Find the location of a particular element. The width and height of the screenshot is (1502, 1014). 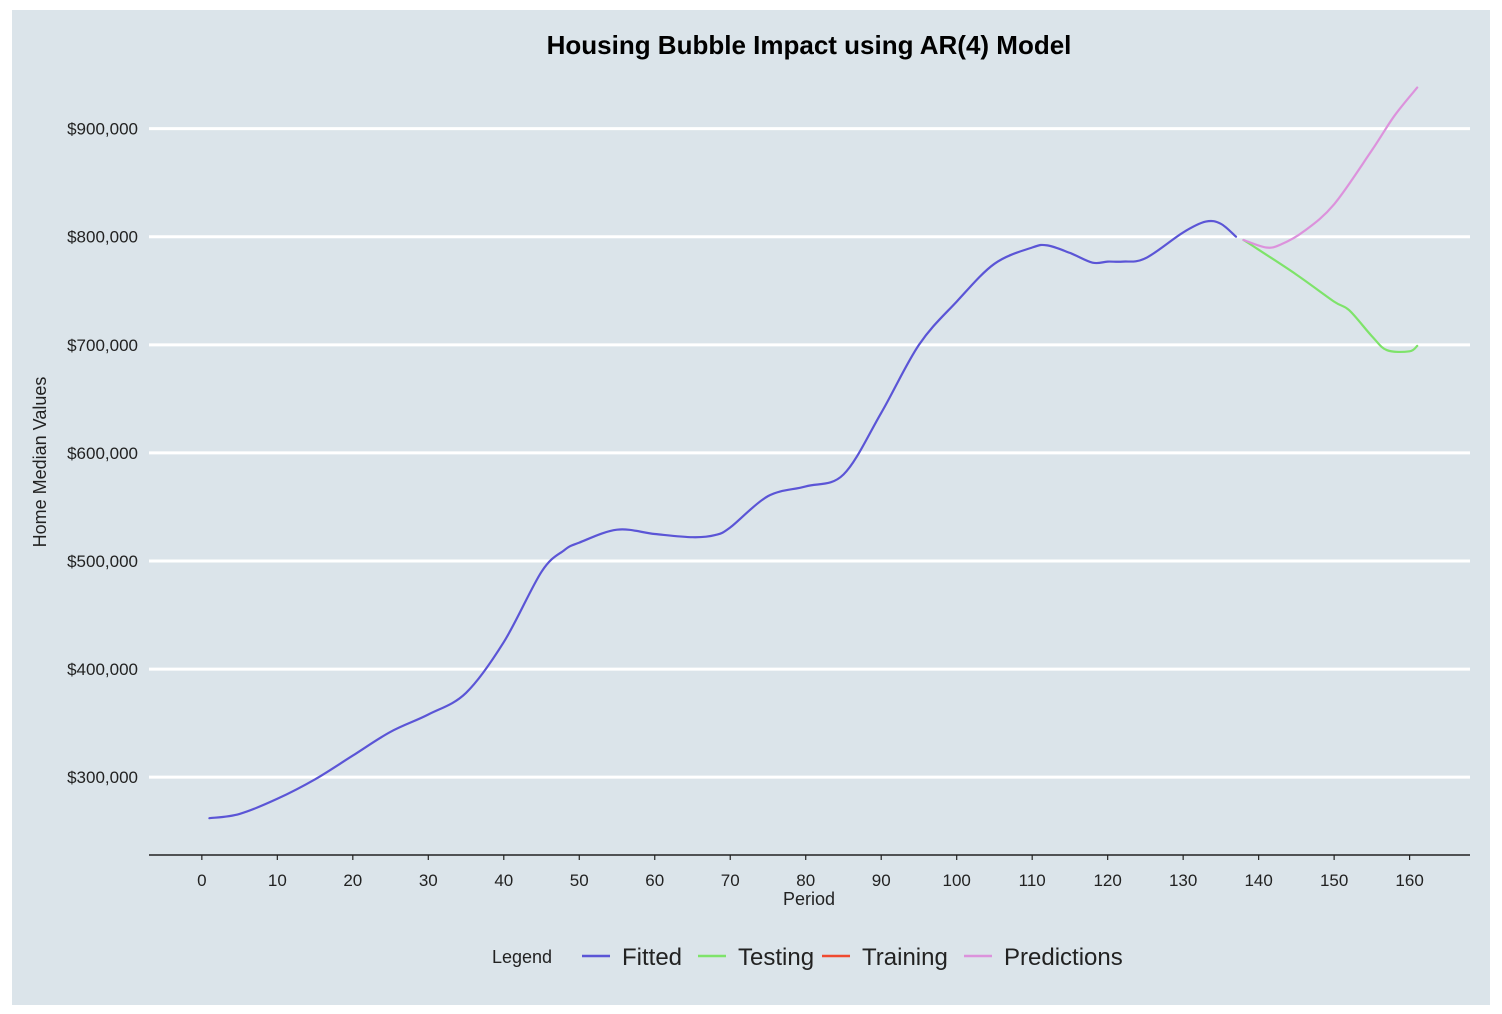

legend-items: Fitted Testing Training Predictions is located at coordinates (852, 957).